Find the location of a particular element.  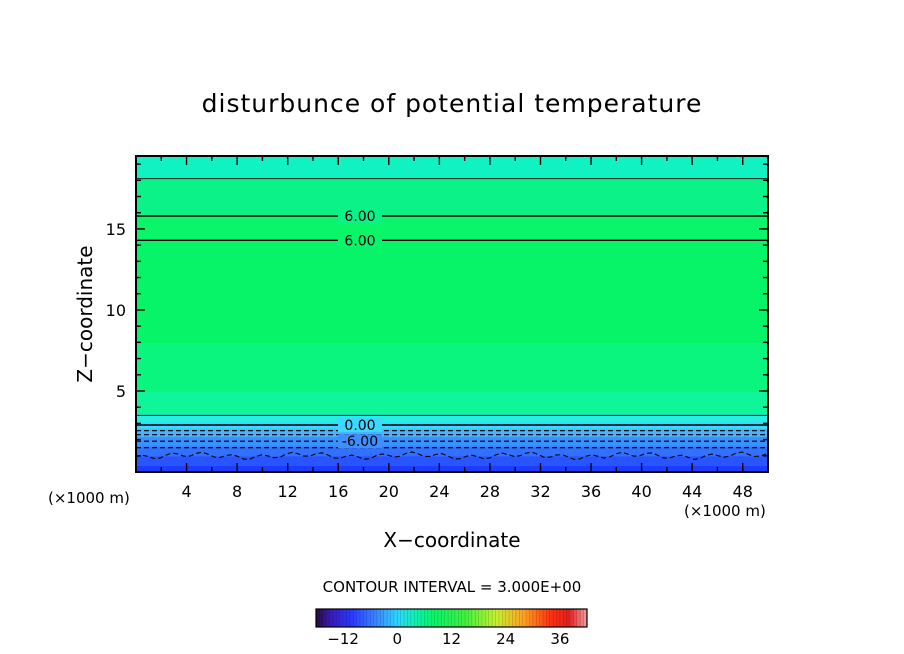

x-tick-label: 28 is located at coordinates (490, 491).